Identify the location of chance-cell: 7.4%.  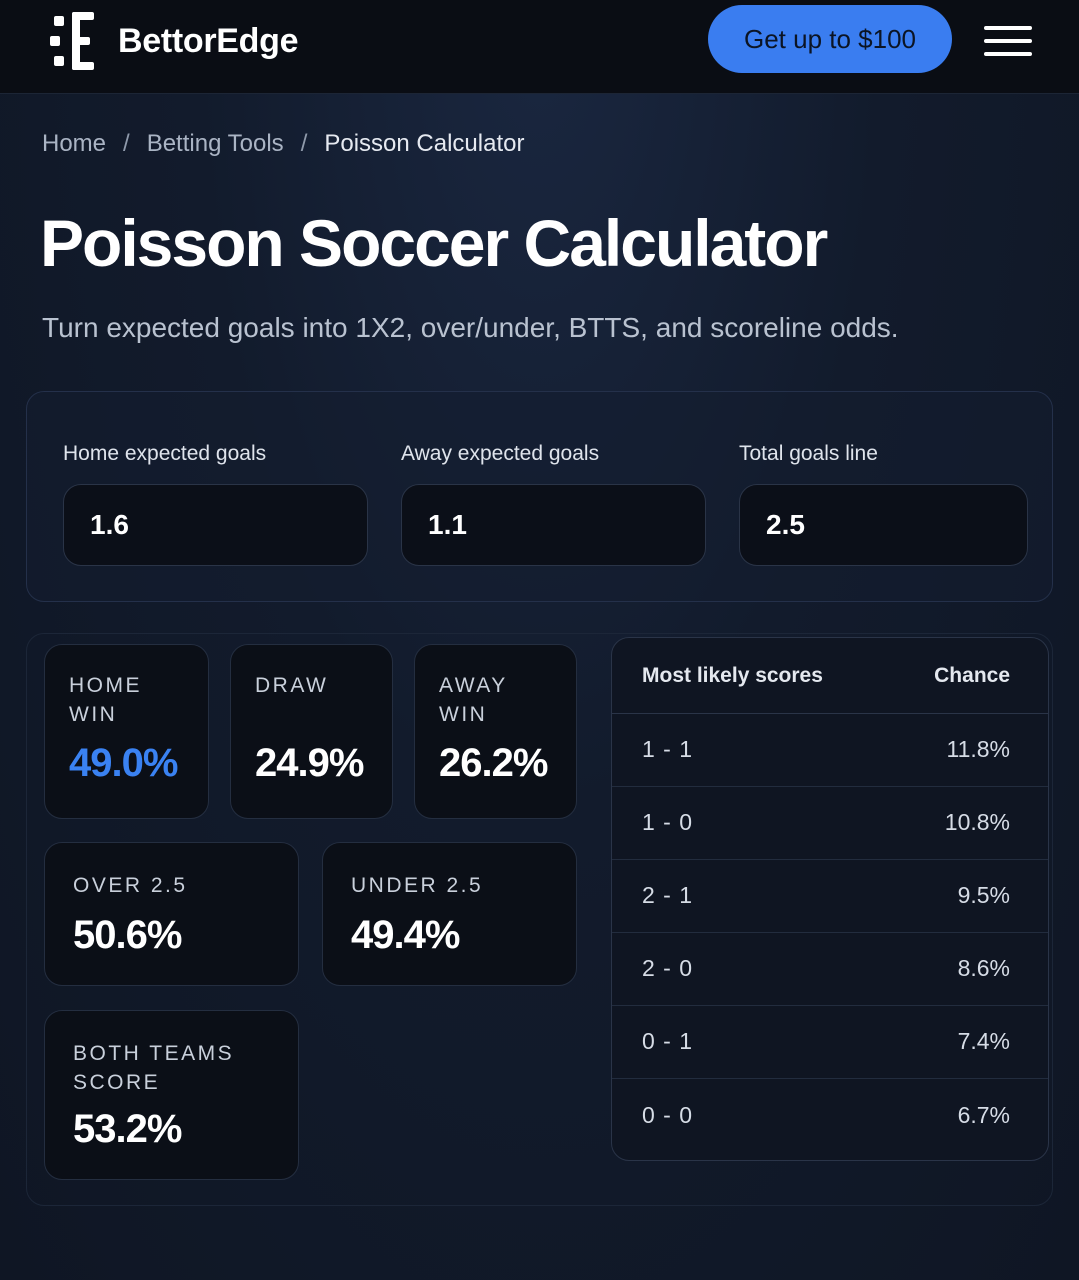
(983, 1041).